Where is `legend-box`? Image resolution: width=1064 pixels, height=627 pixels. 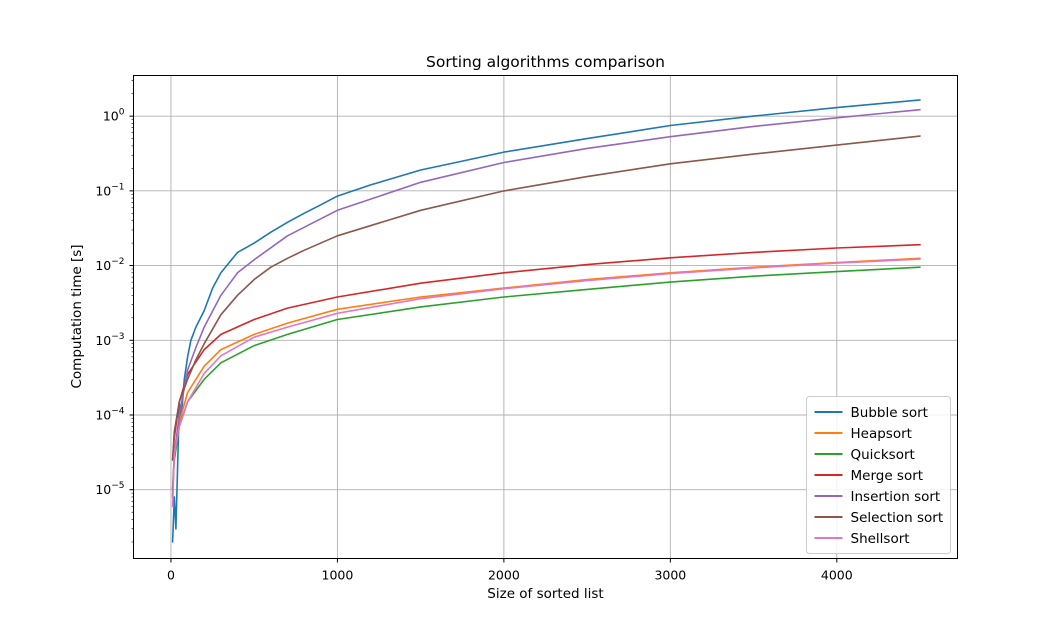
legend-box is located at coordinates (878, 475).